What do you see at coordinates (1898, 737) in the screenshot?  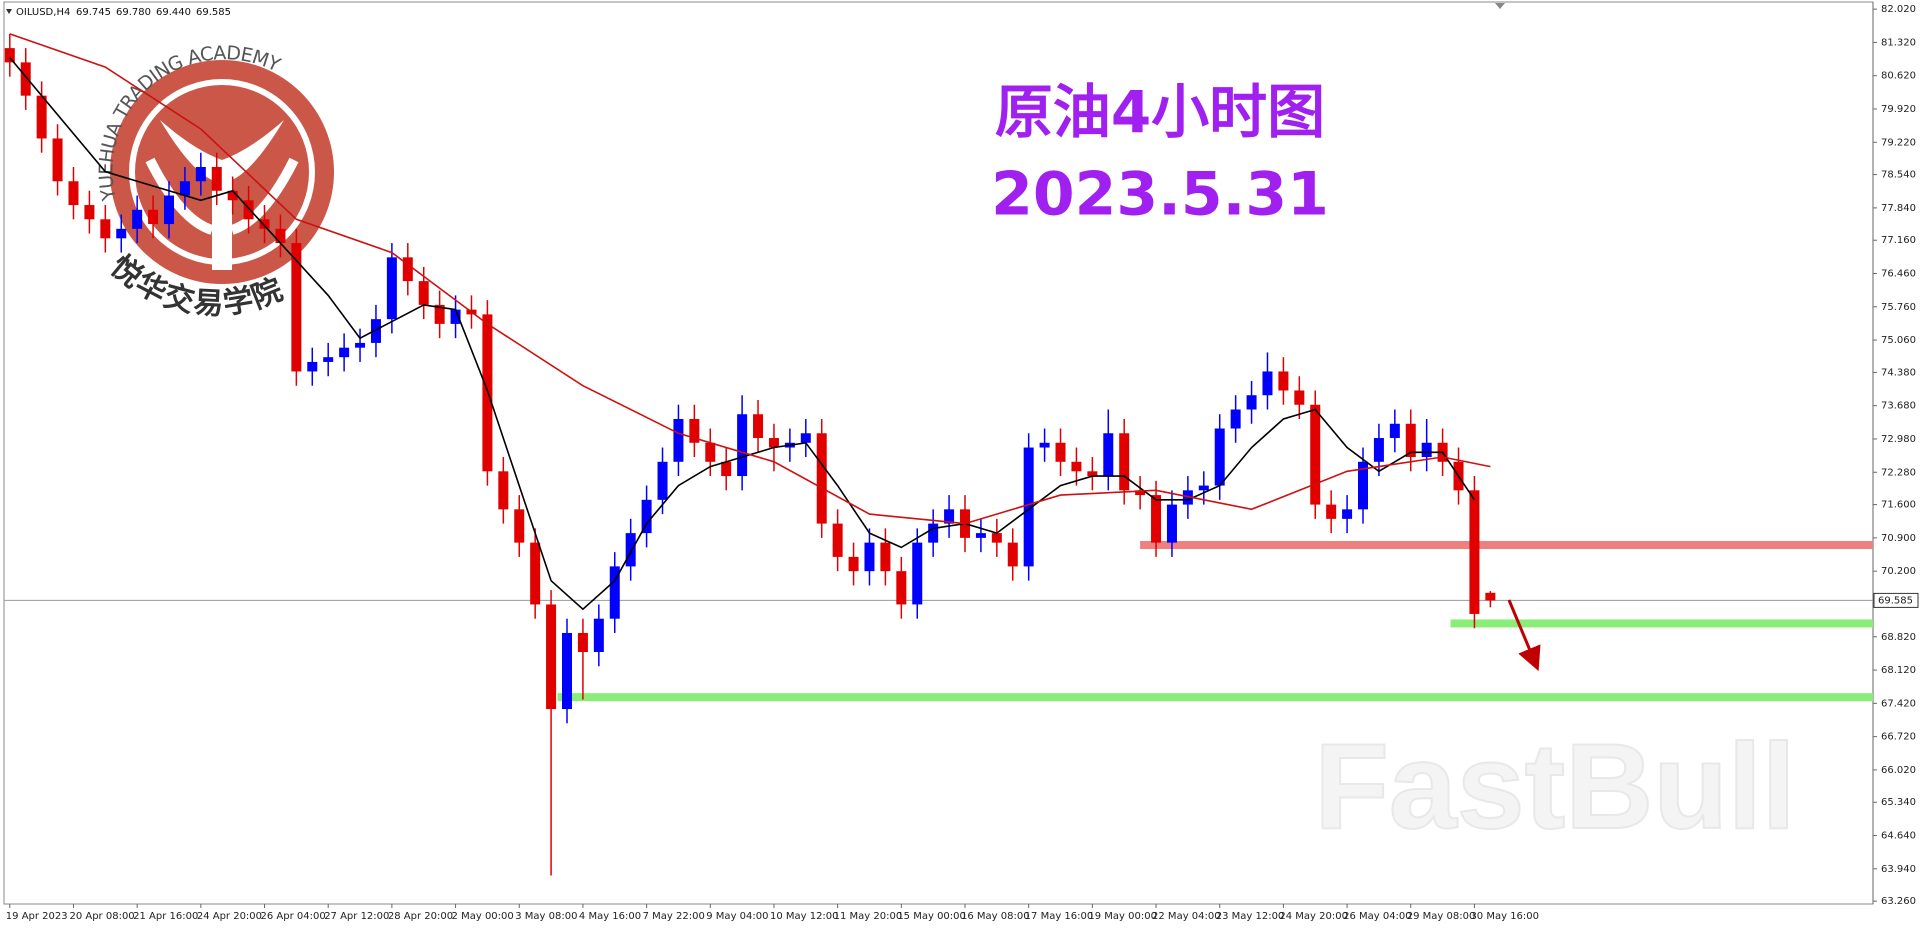 I see `y-tick-label: 66.720` at bounding box center [1898, 737].